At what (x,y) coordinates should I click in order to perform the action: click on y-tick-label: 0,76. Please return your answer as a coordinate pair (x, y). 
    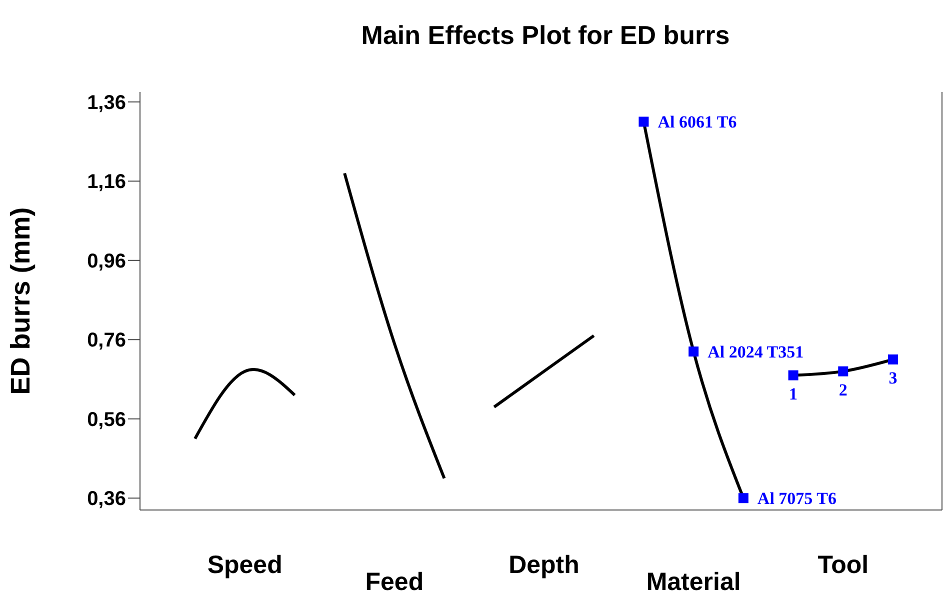
    Looking at the image, I should click on (106, 341).